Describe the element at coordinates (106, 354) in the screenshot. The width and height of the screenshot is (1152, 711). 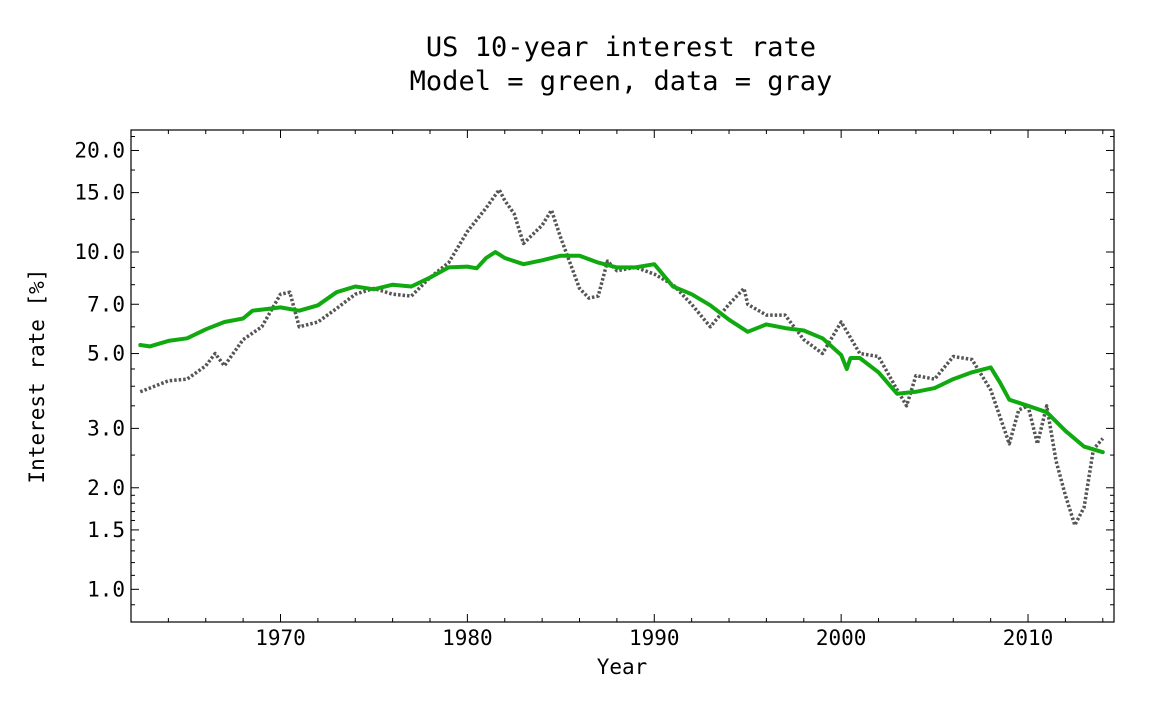
I see `y-tick-label: 5.0` at that location.